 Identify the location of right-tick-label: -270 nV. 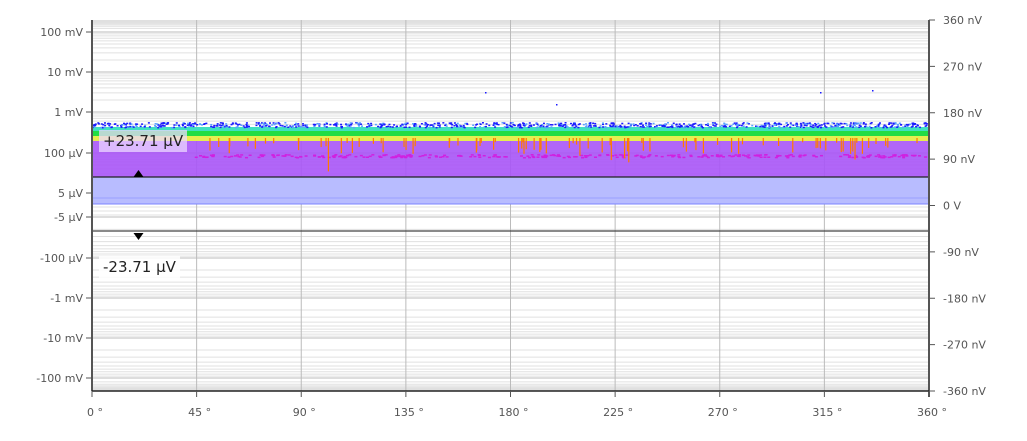
(964, 345).